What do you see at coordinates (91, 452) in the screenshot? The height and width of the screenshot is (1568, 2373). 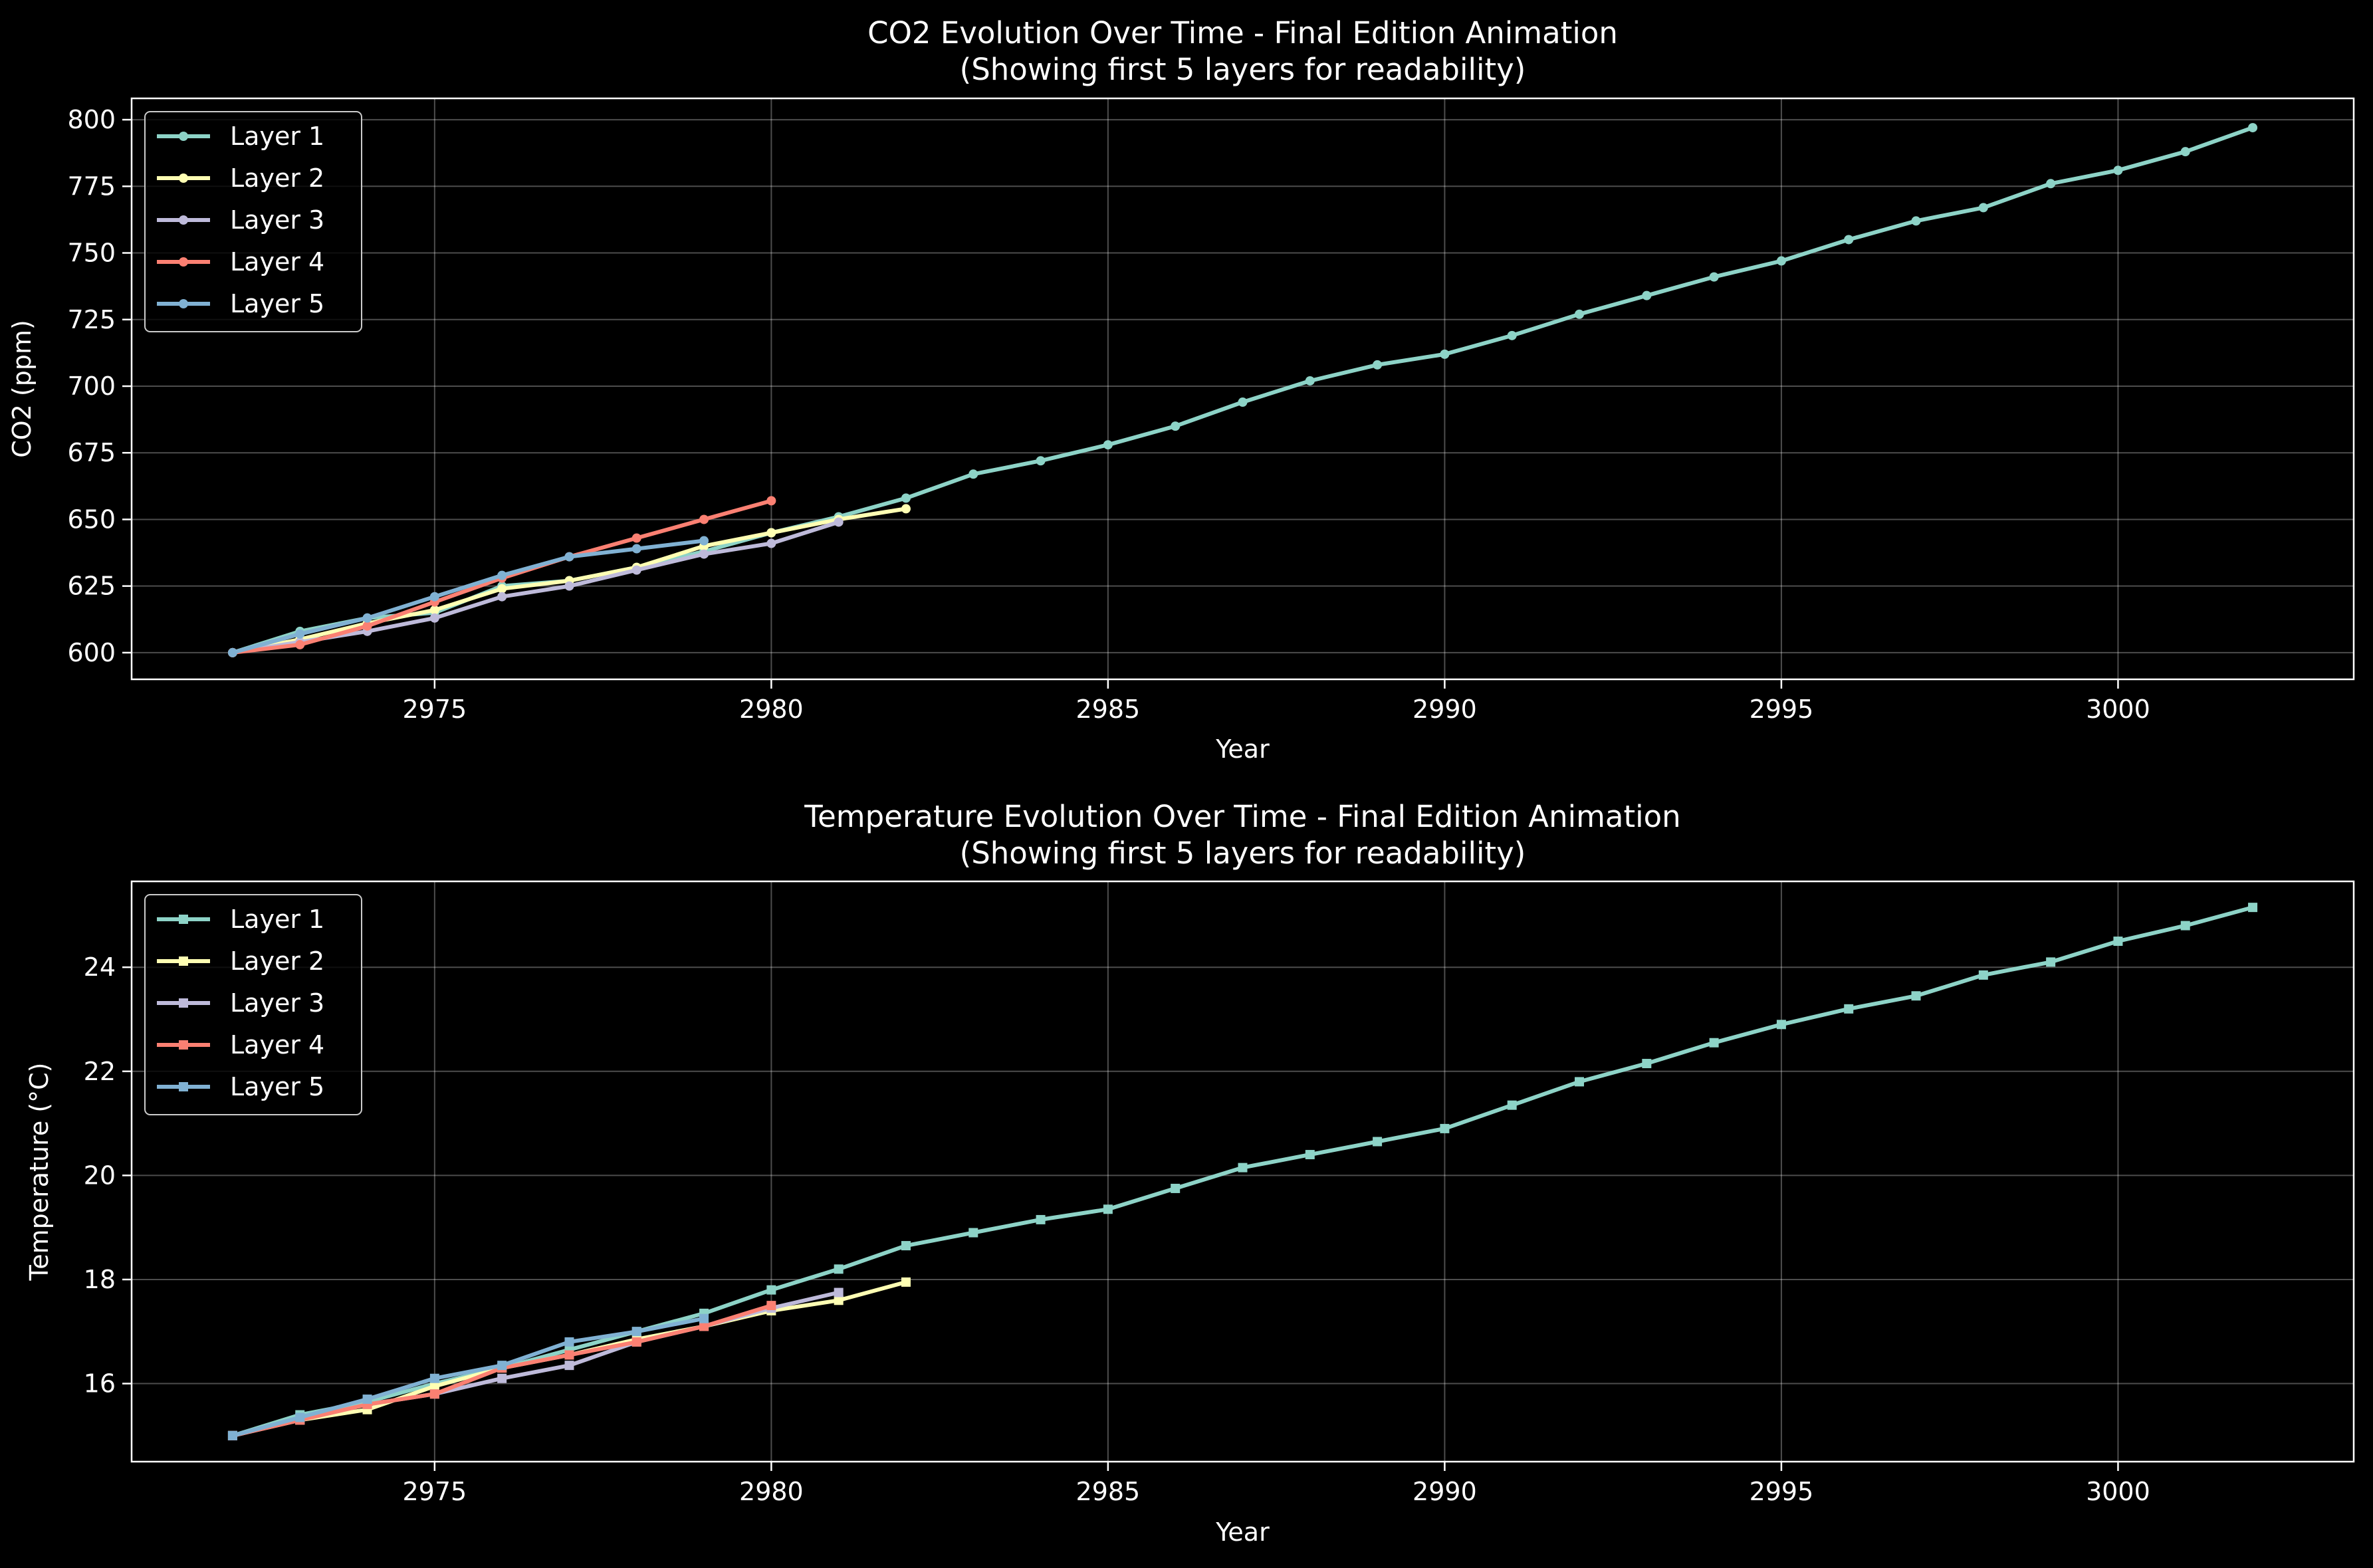 I see `y-tick-label: 675` at bounding box center [91, 452].